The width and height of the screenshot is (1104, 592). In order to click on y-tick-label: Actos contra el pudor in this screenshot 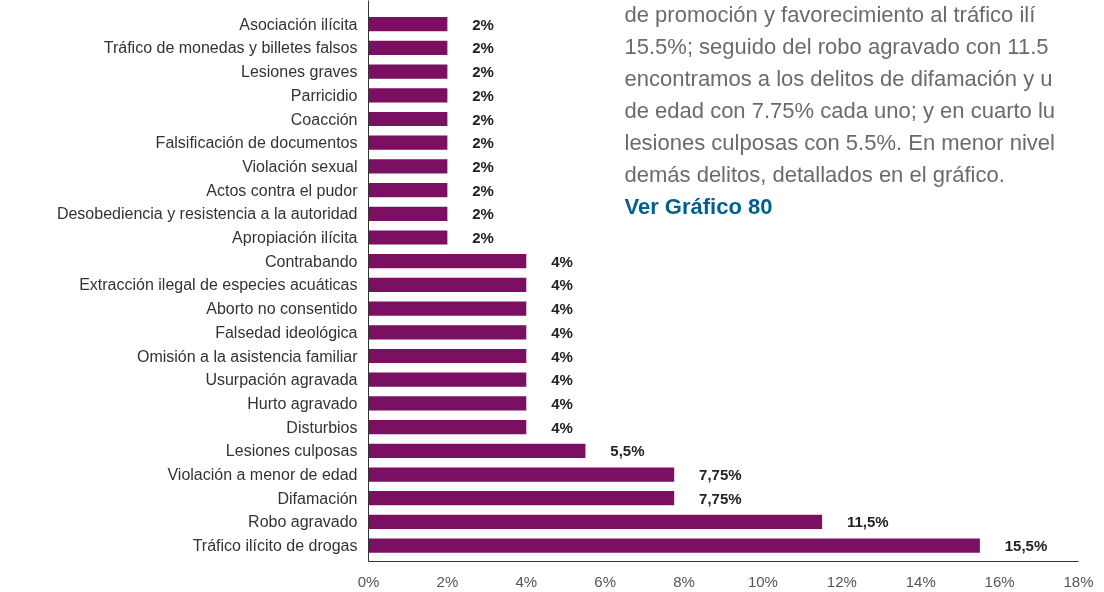, I will do `click(282, 190)`.